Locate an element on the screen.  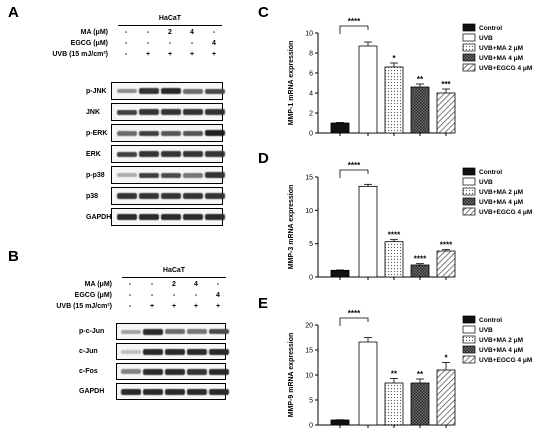
legend-label: UVB+MA 4 μM is located at coordinates (501, 58).